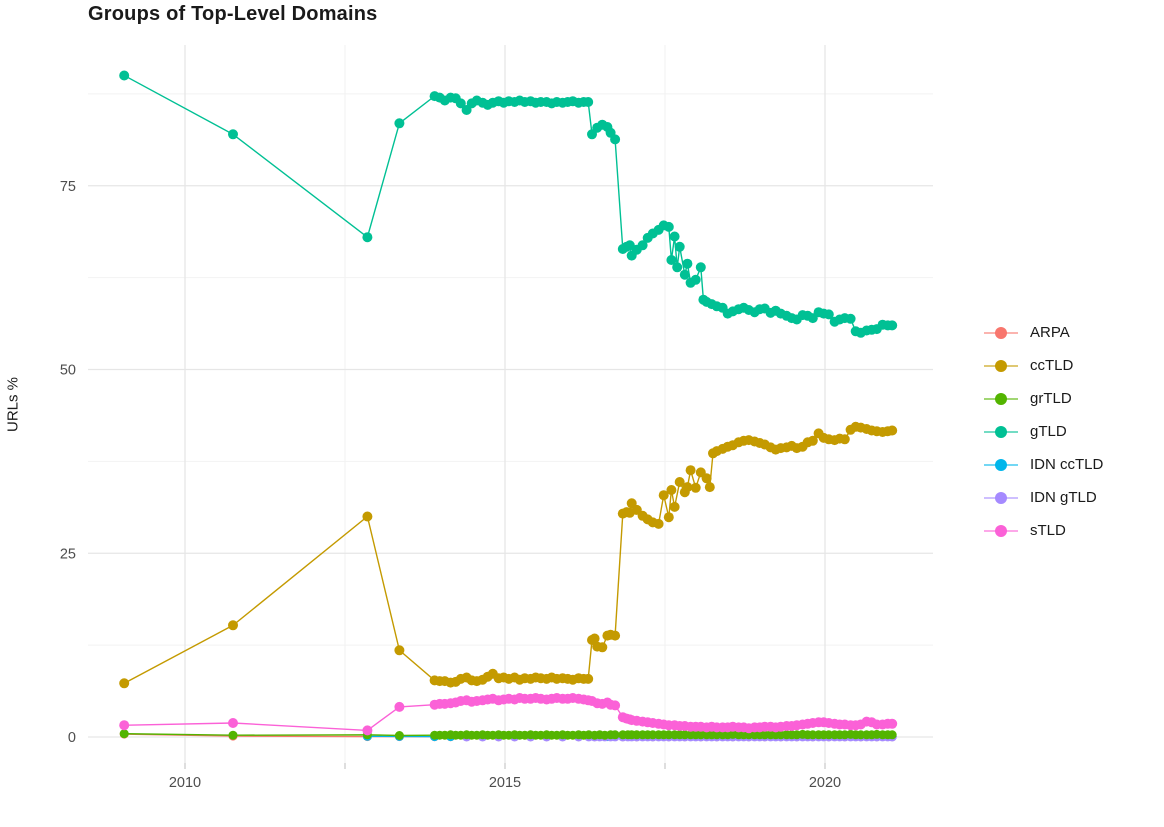  I want to click on legend-item: ccTLD, so click(1043, 365).